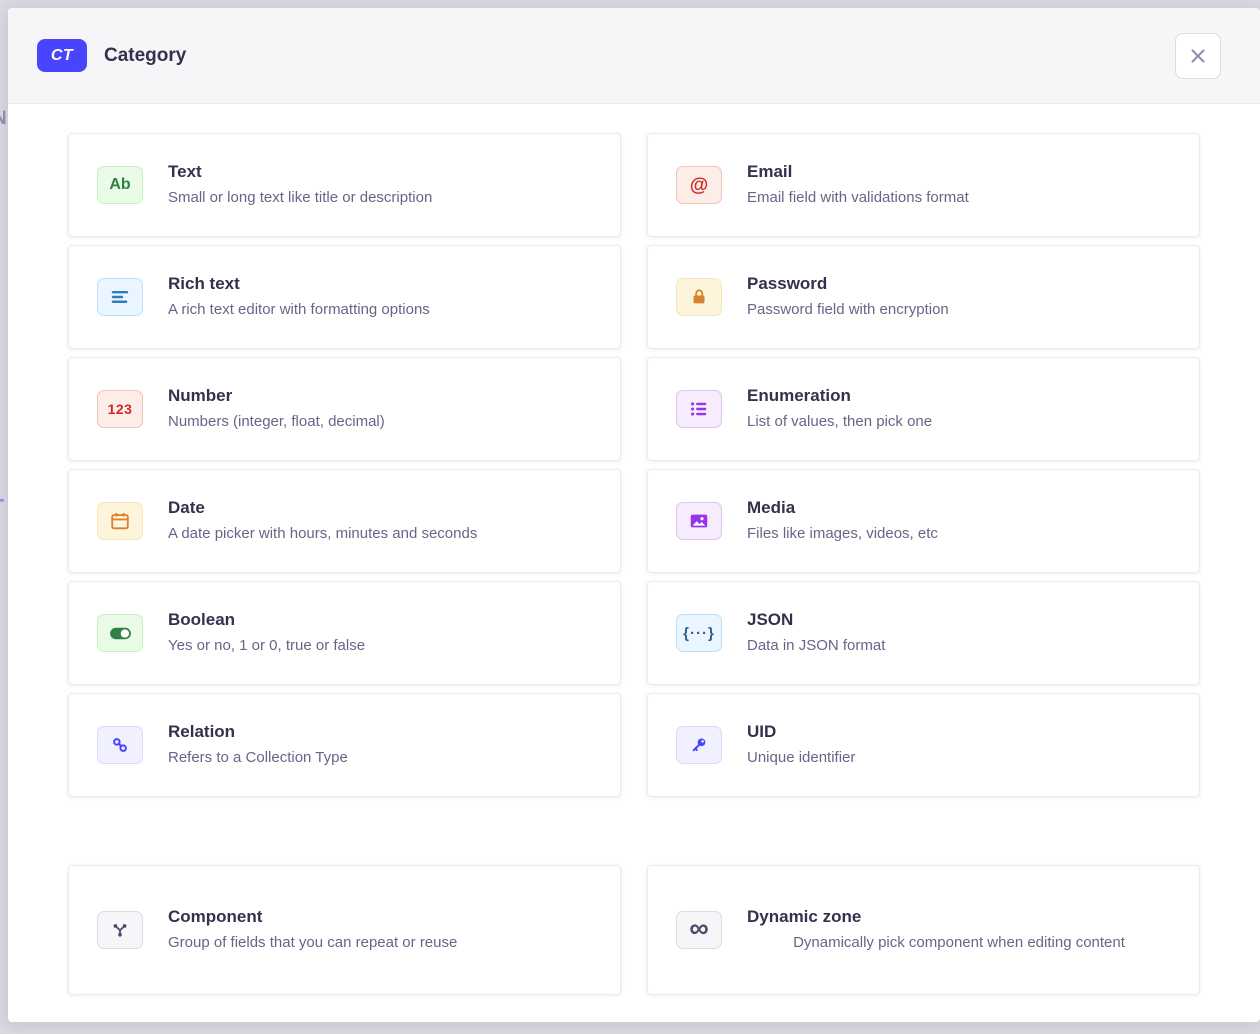 This screenshot has height=1034, width=1260. What do you see at coordinates (204, 283) in the screenshot?
I see `field-title: Rich text` at bounding box center [204, 283].